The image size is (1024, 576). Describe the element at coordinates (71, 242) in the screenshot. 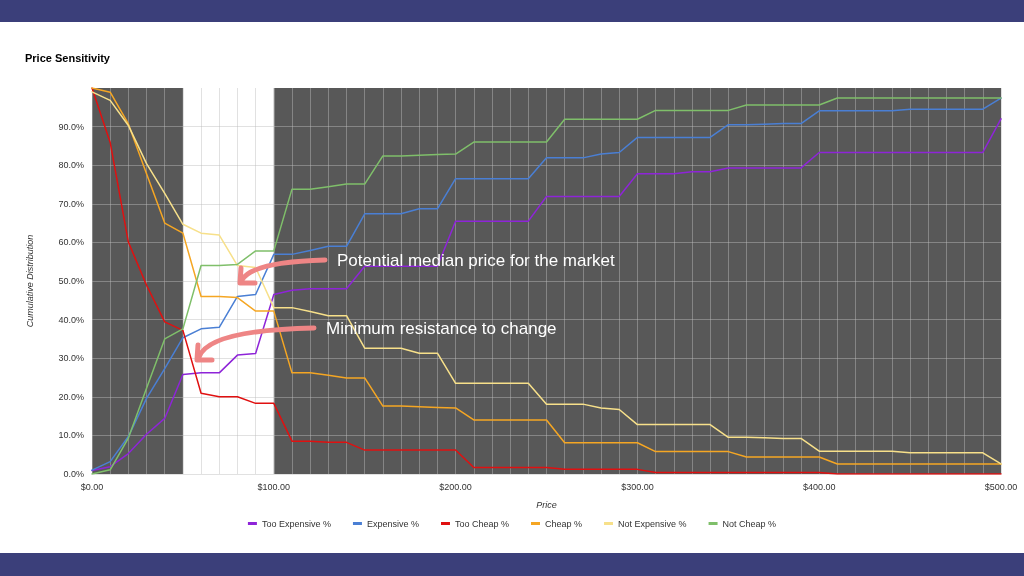

I see `y-tick-label: 60.0%` at that location.